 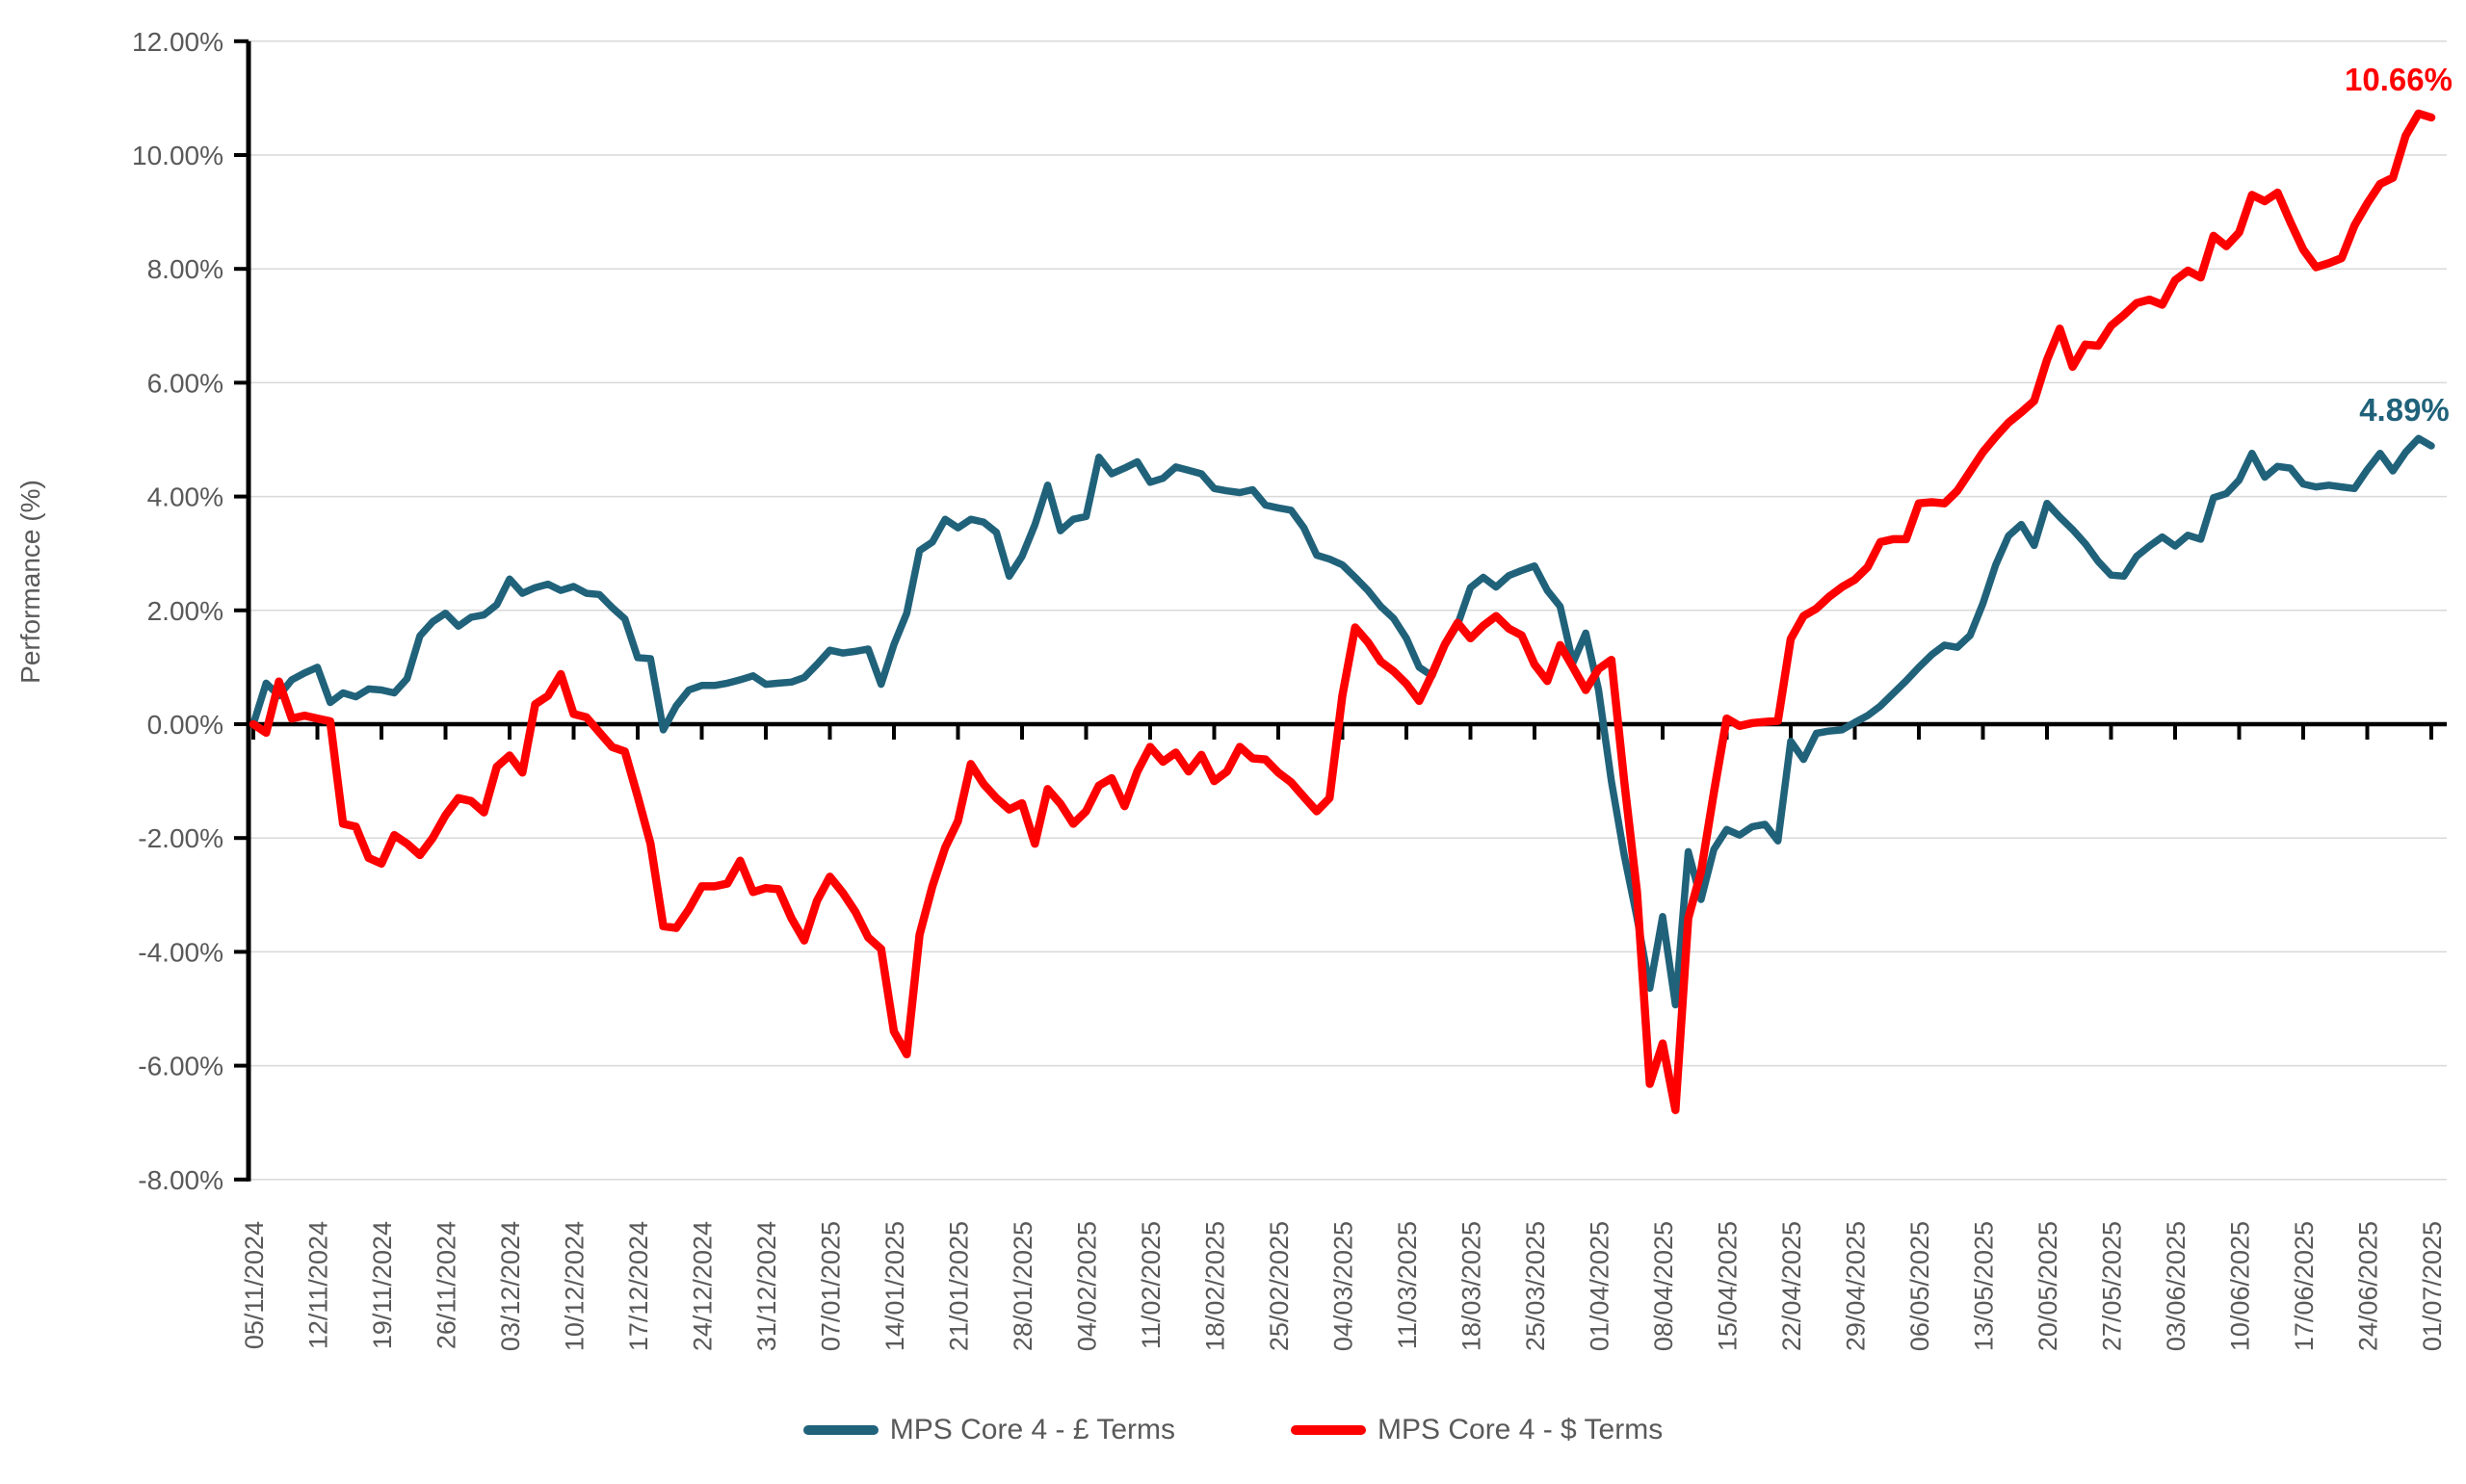 I want to click on y-tick-label: 8.00%, so click(x=185, y=269).